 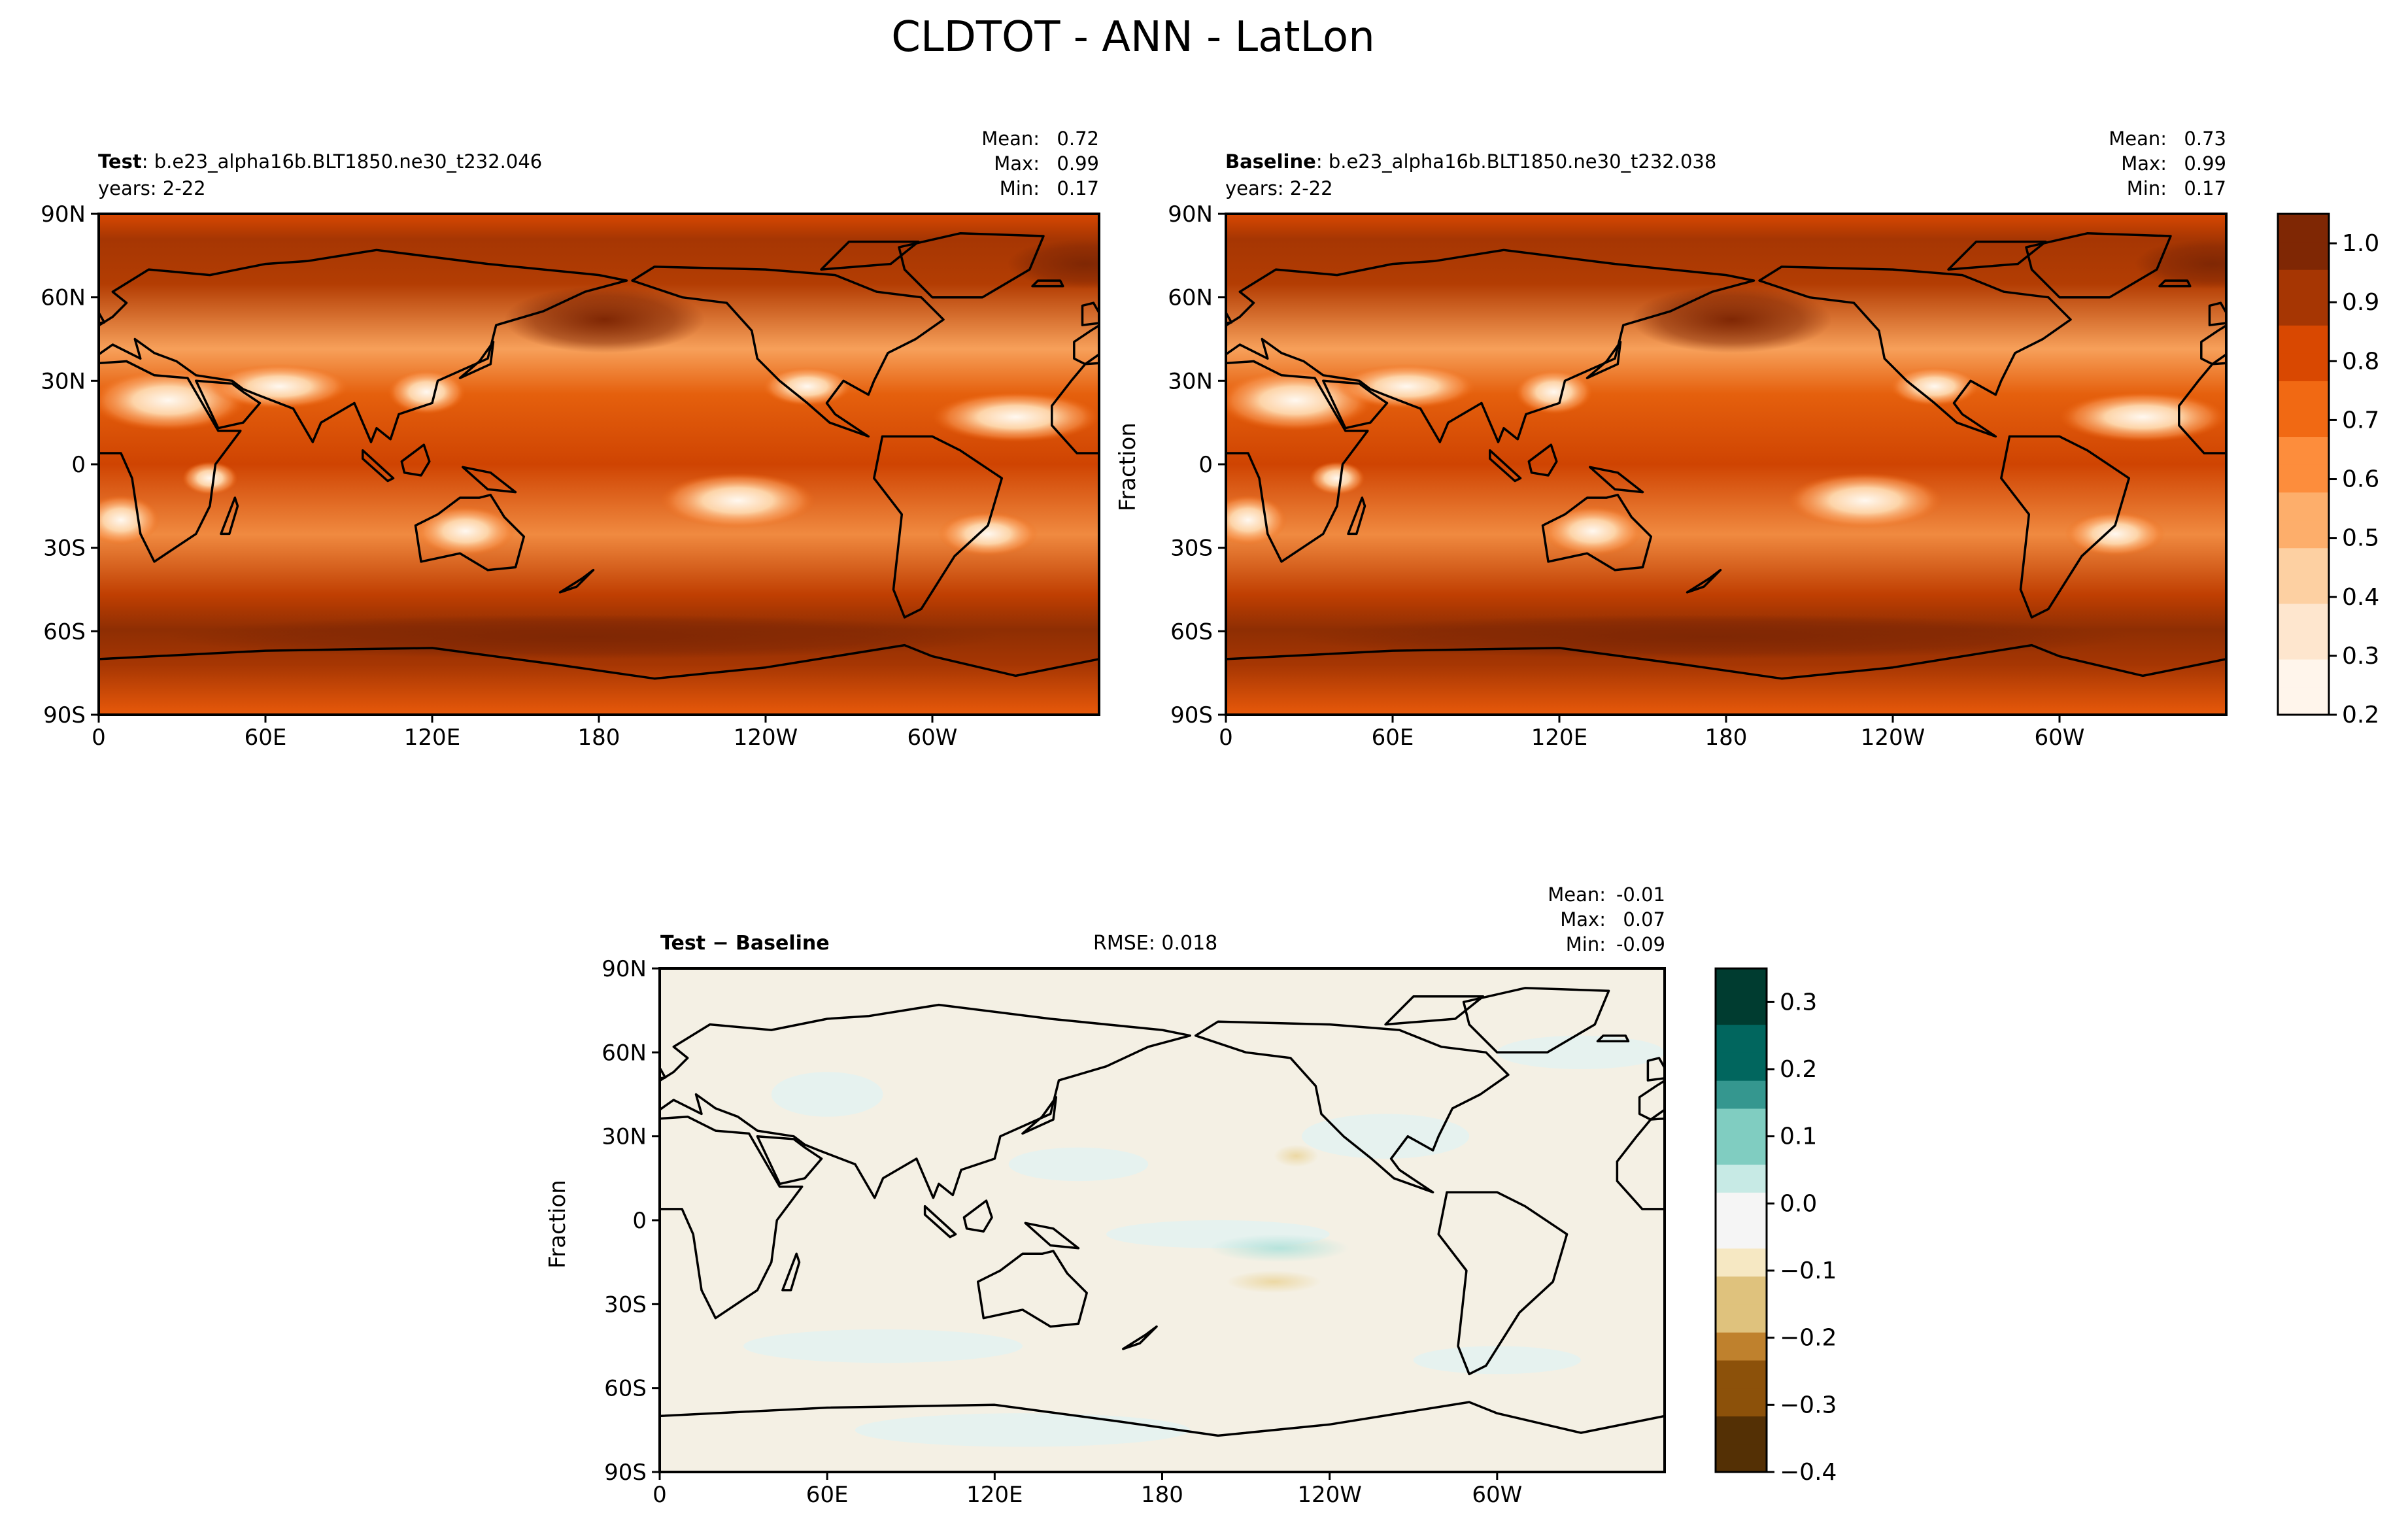 I want to click on test-y-tick-label: 90N, so click(x=63, y=214).